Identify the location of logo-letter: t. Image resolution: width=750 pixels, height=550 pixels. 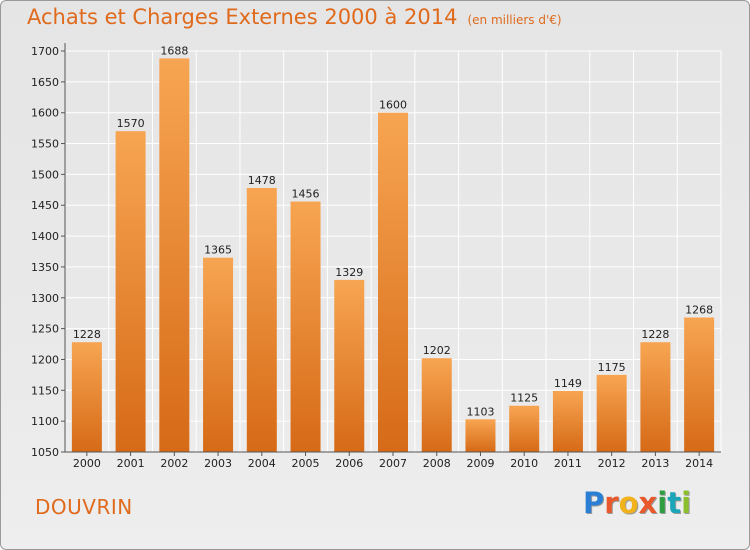
(674, 503).